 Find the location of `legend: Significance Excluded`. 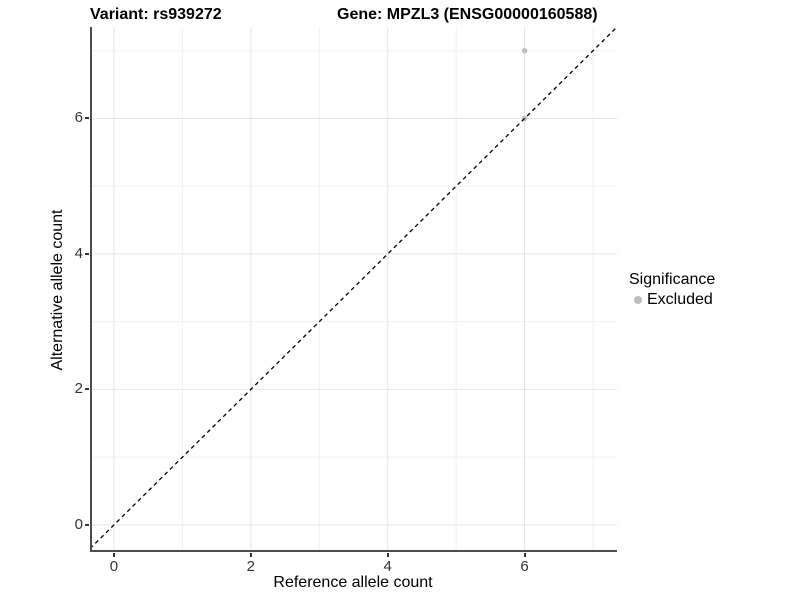

legend: Significance Excluded is located at coordinates (672, 289).